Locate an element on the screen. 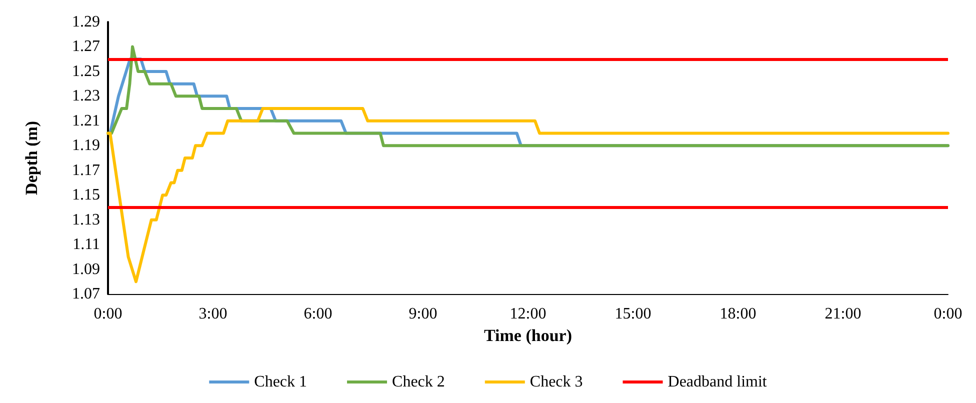 Image resolution: width=976 pixels, height=403 pixels. legend-label: Check 3 is located at coordinates (556, 382).